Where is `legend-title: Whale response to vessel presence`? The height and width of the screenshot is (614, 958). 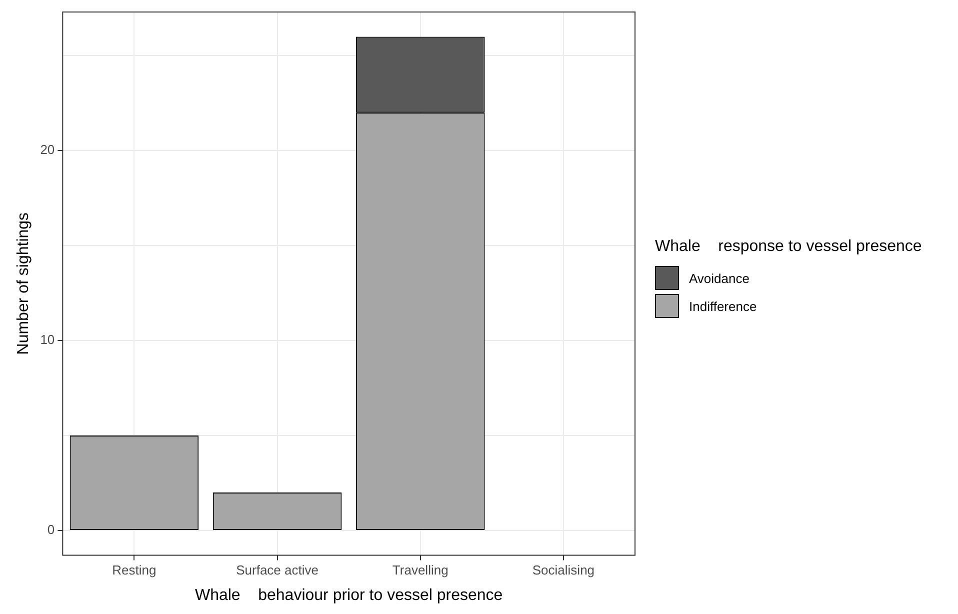 legend-title: Whale response to vessel presence is located at coordinates (788, 247).